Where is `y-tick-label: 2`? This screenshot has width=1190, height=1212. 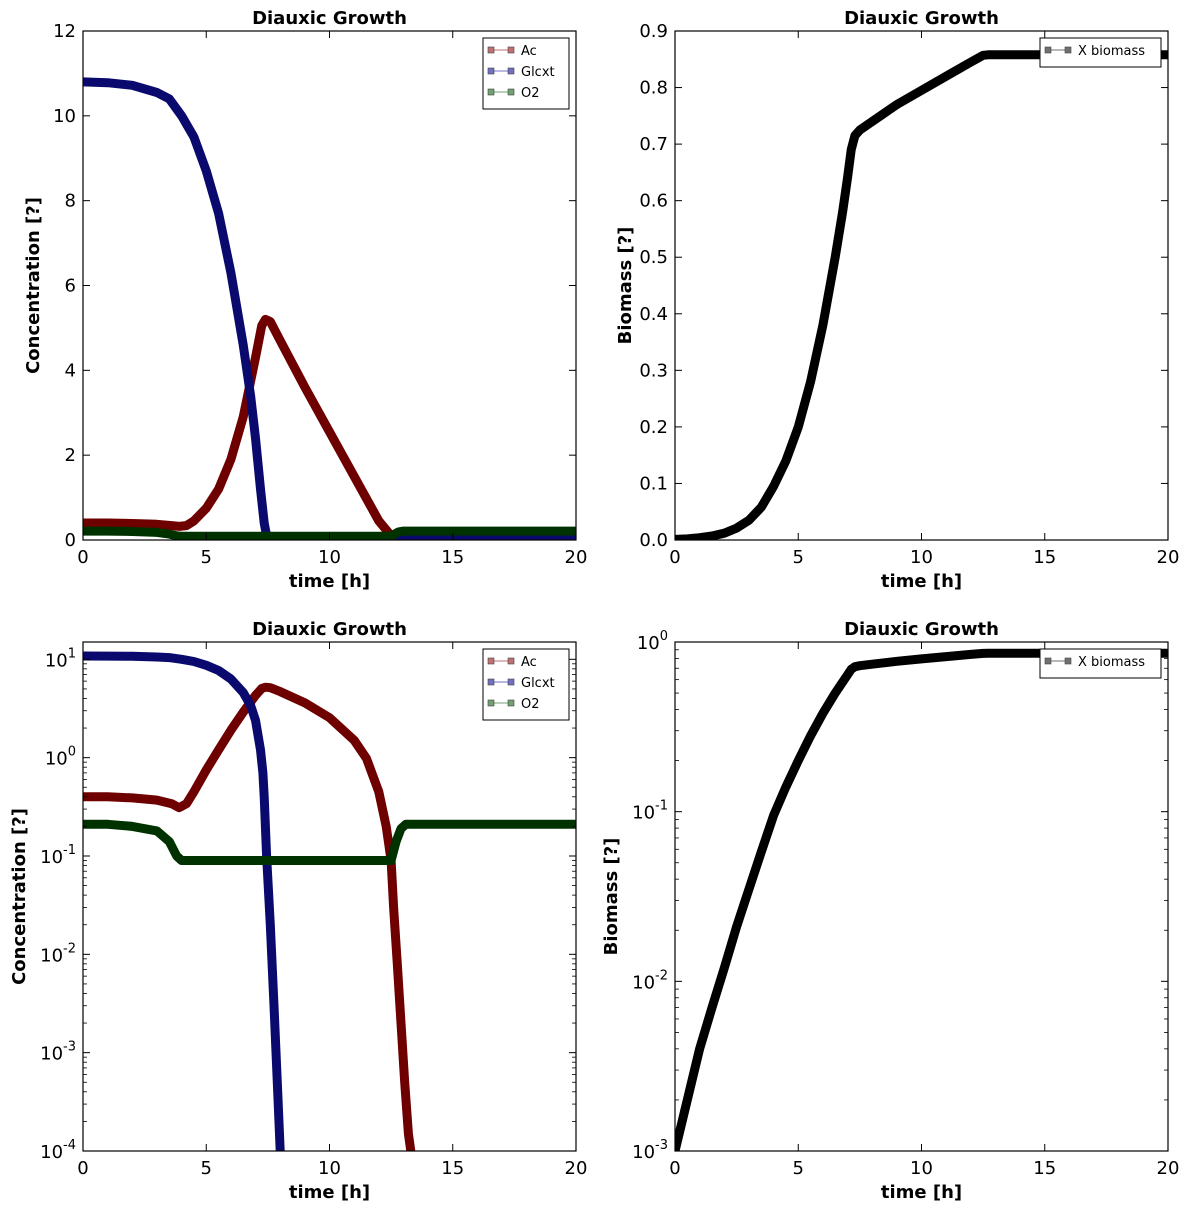 y-tick-label: 2 is located at coordinates (70, 455).